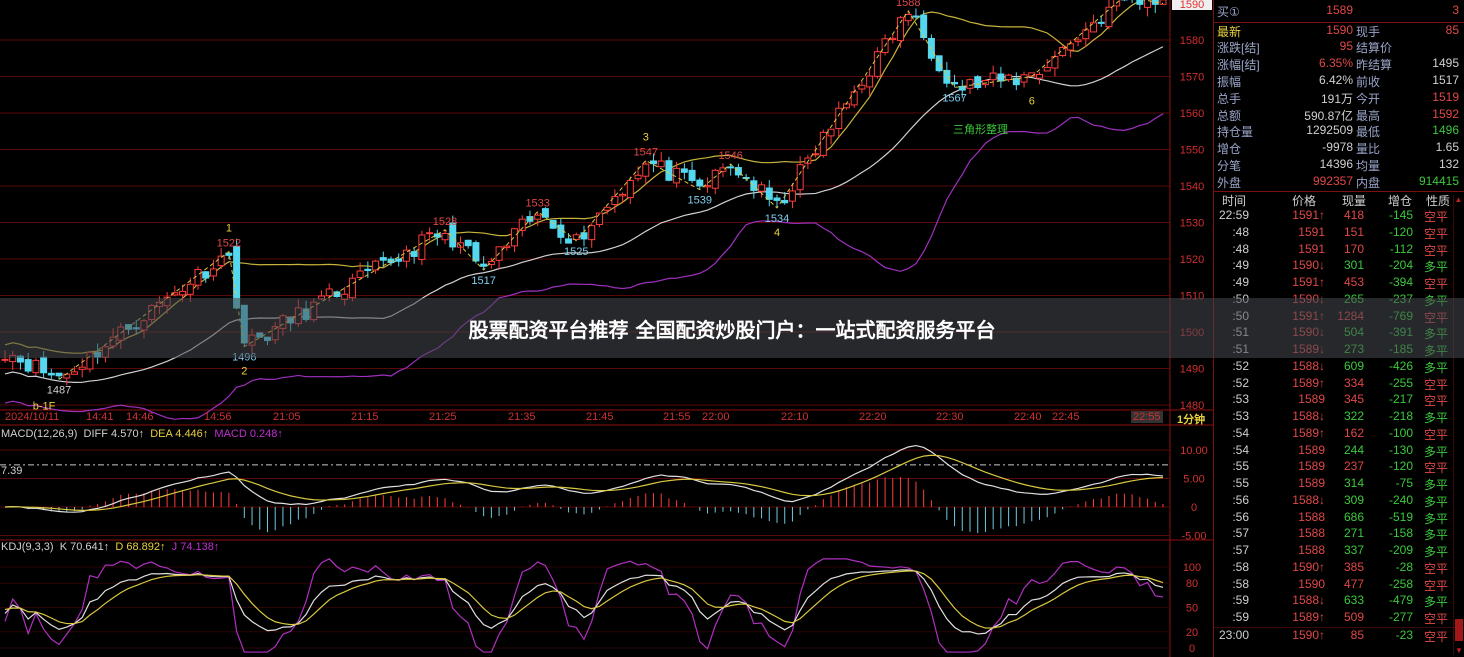  Describe the element at coordinates (1336, 98) in the screenshot. I see `quote-value: 191万` at that location.